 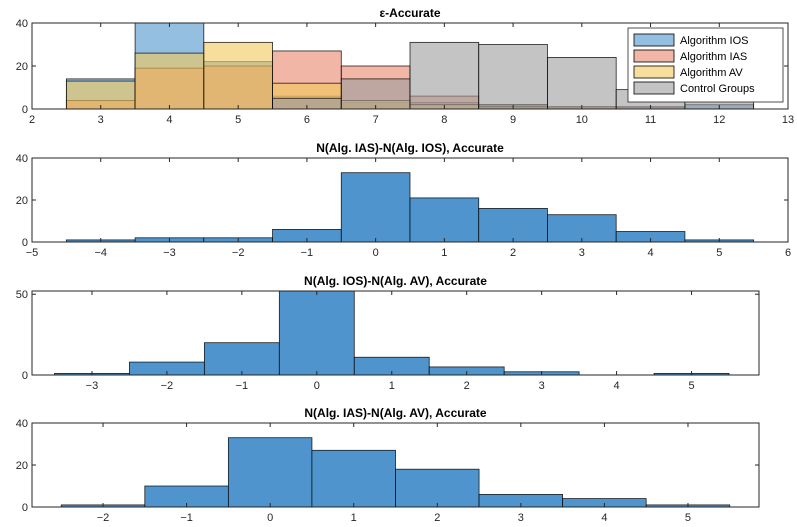 I want to click on legend-label: Algorithm IOS, so click(x=714, y=41).